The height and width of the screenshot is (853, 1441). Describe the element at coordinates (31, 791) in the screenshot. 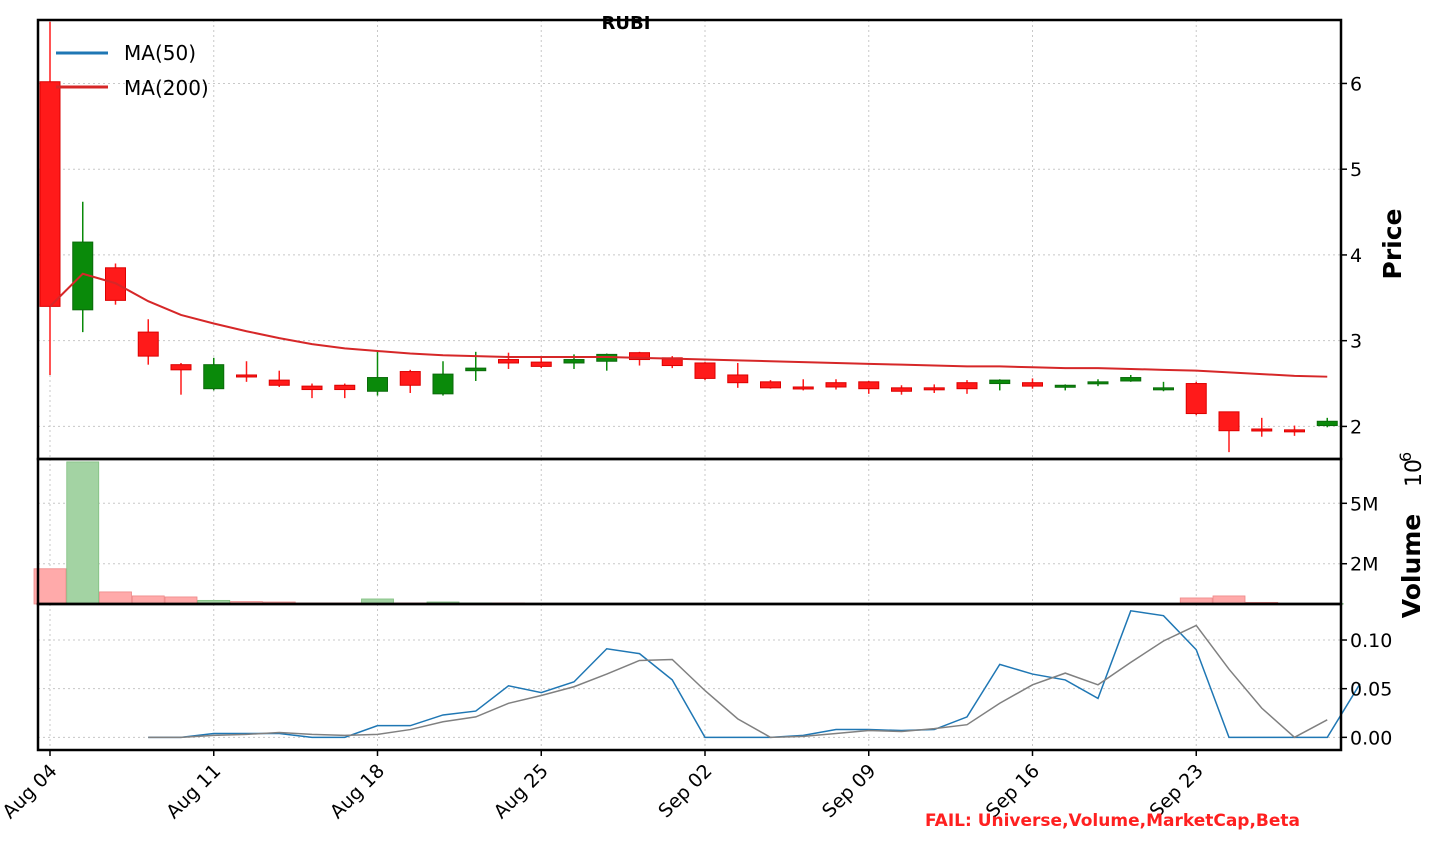

I see `x-tick-label: Aug 04` at that location.